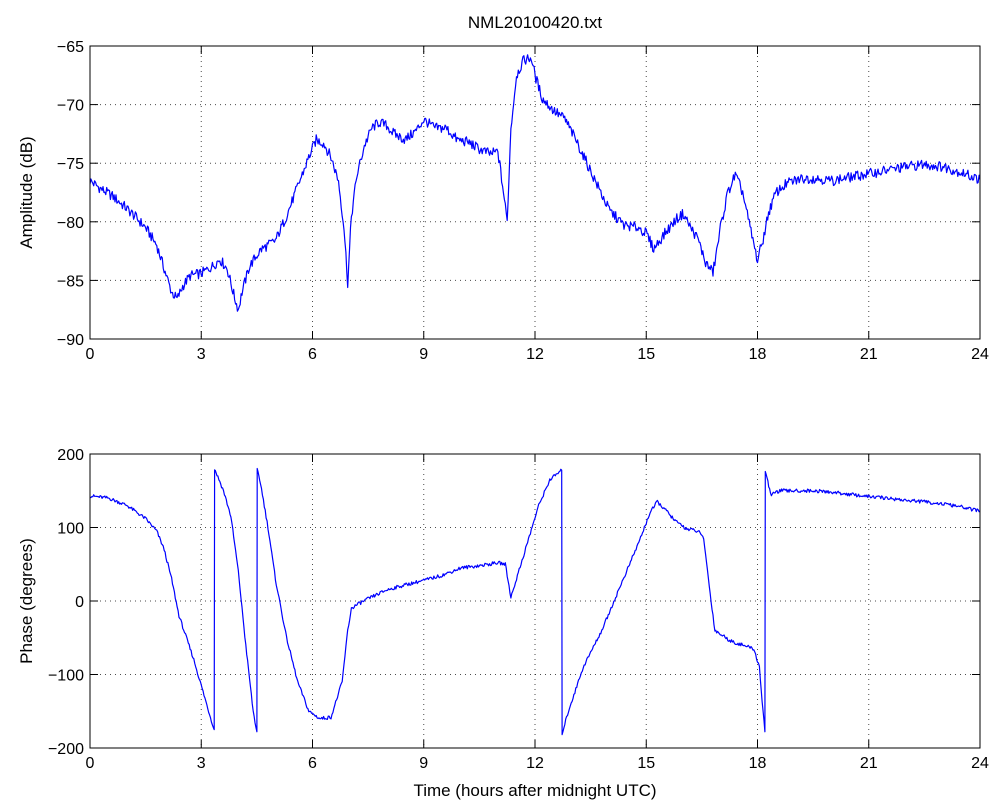 Image resolution: width=998 pixels, height=806 pixels. Describe the element at coordinates (70, 281) in the screenshot. I see `y-tick-label: −85` at that location.